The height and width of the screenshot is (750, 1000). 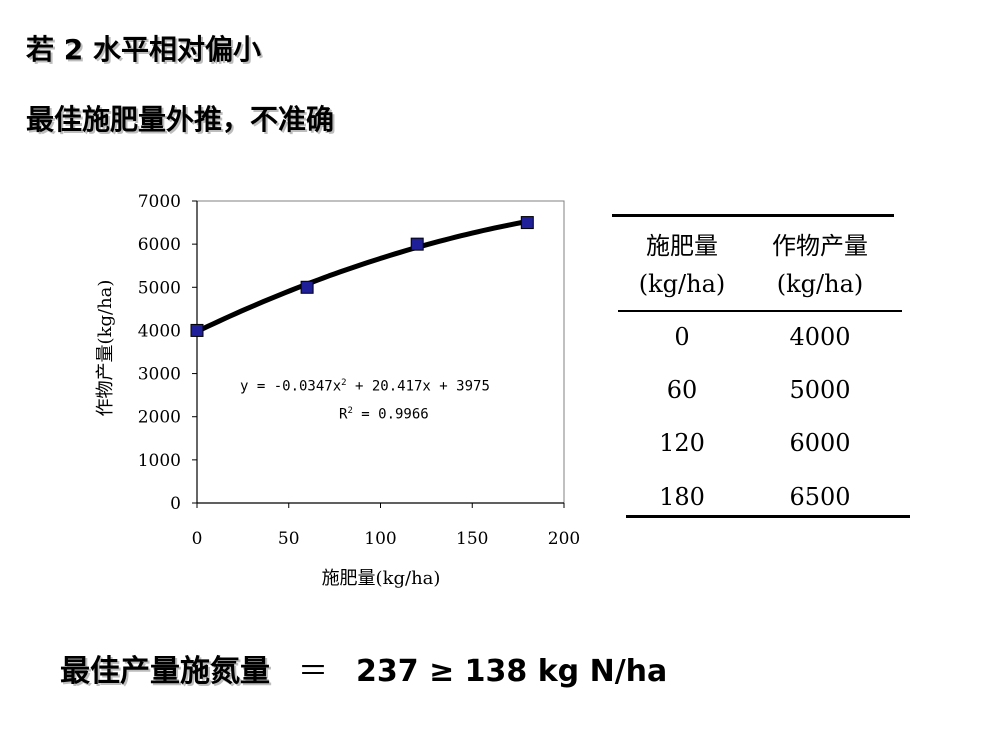 I want to click on x-axis-label: 施肥量(kg/ha), so click(x=381, y=578).